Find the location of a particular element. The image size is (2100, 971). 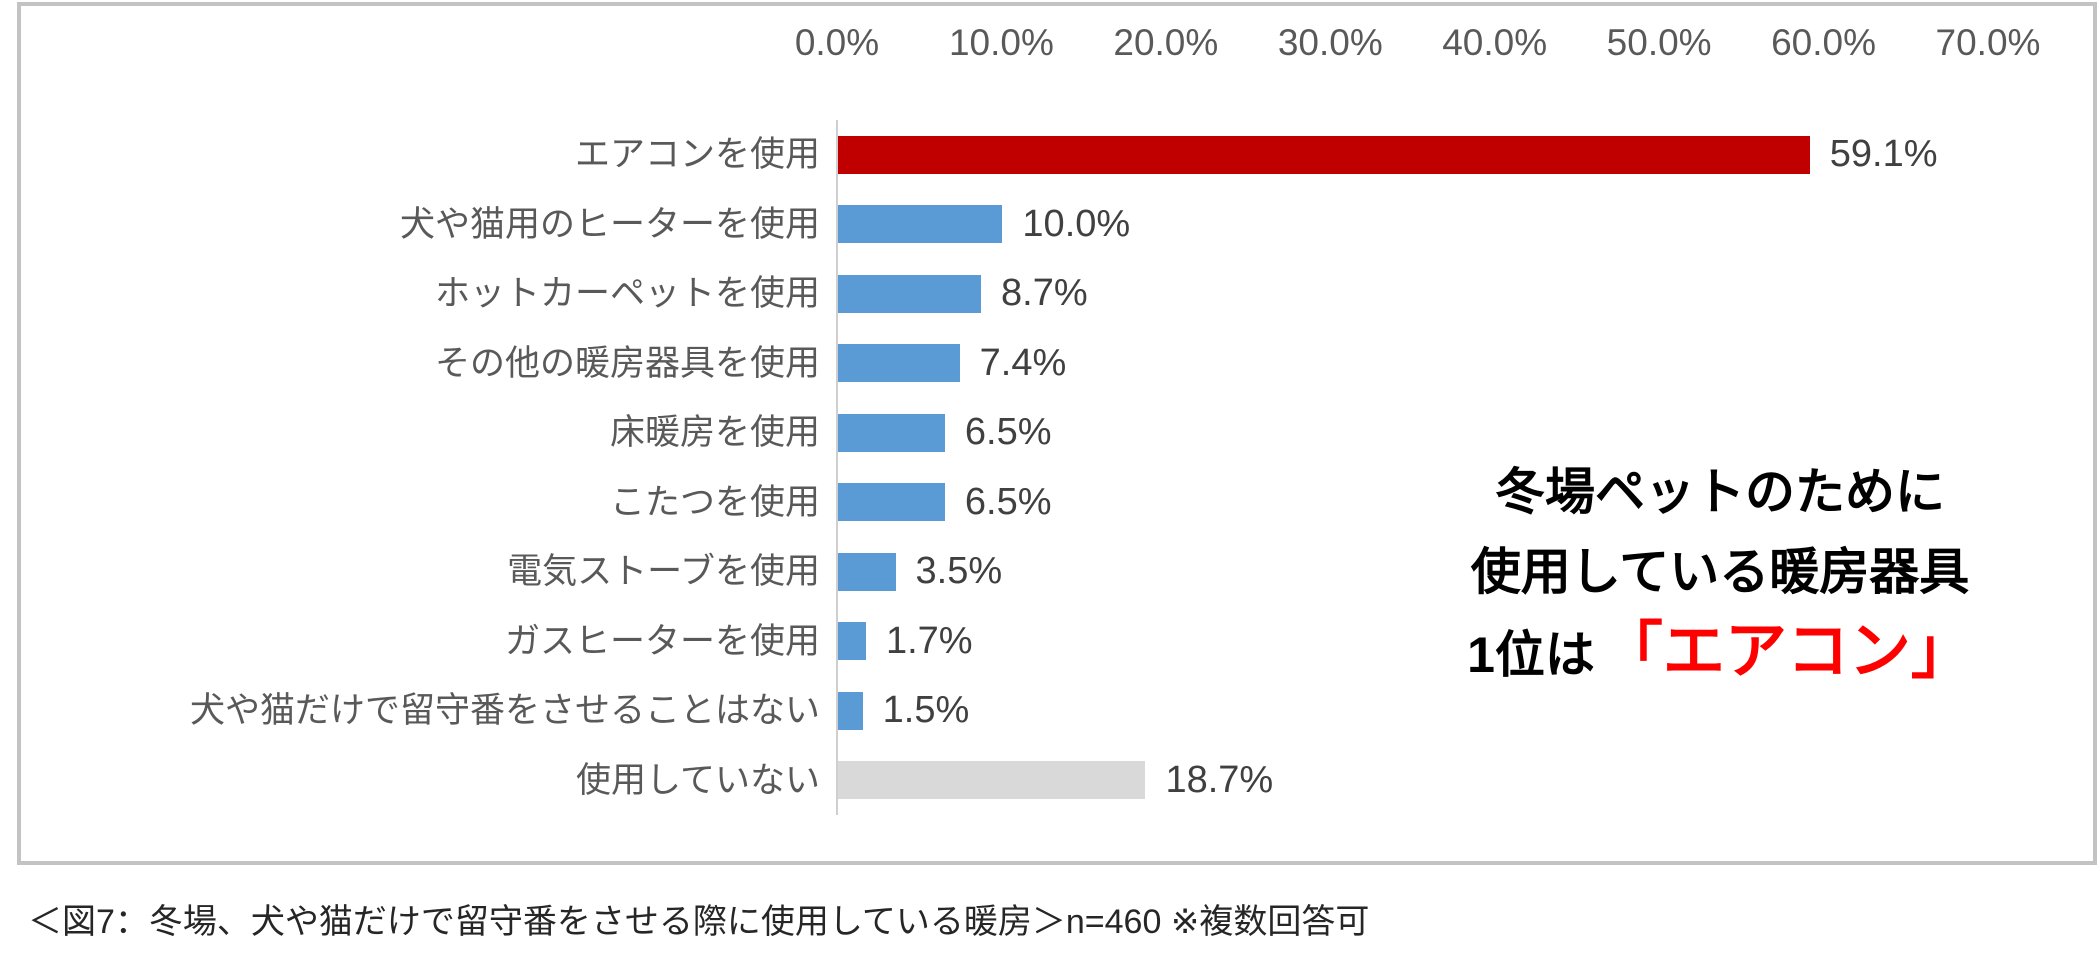

bar-value-label: 10.0% is located at coordinates (1076, 223).